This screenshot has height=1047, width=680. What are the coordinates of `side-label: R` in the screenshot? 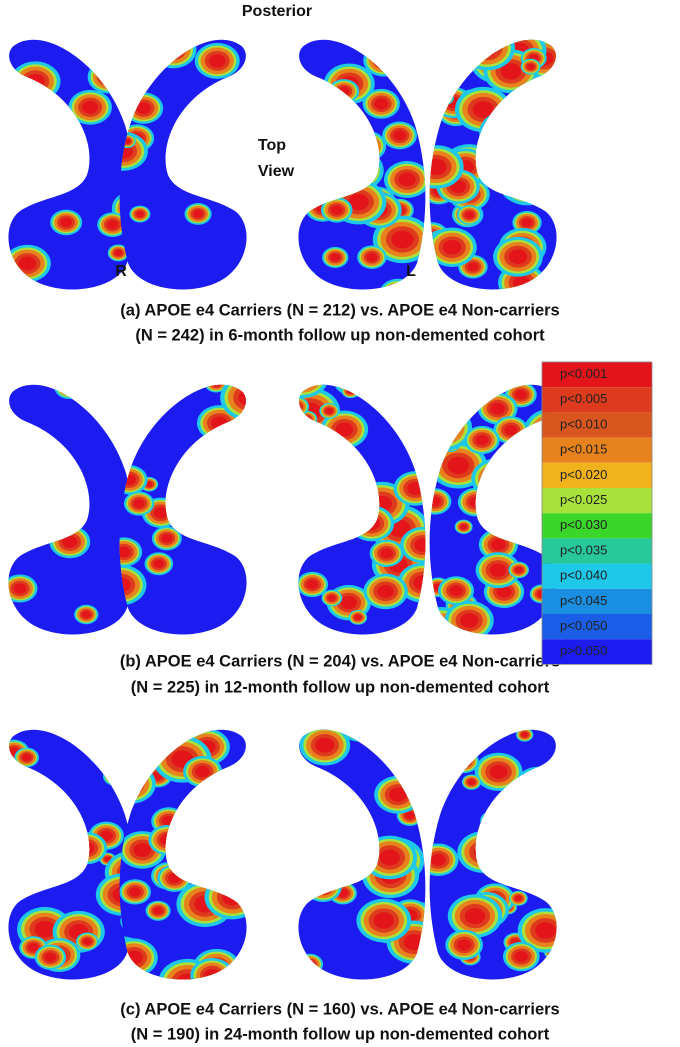 It's located at (121, 271).